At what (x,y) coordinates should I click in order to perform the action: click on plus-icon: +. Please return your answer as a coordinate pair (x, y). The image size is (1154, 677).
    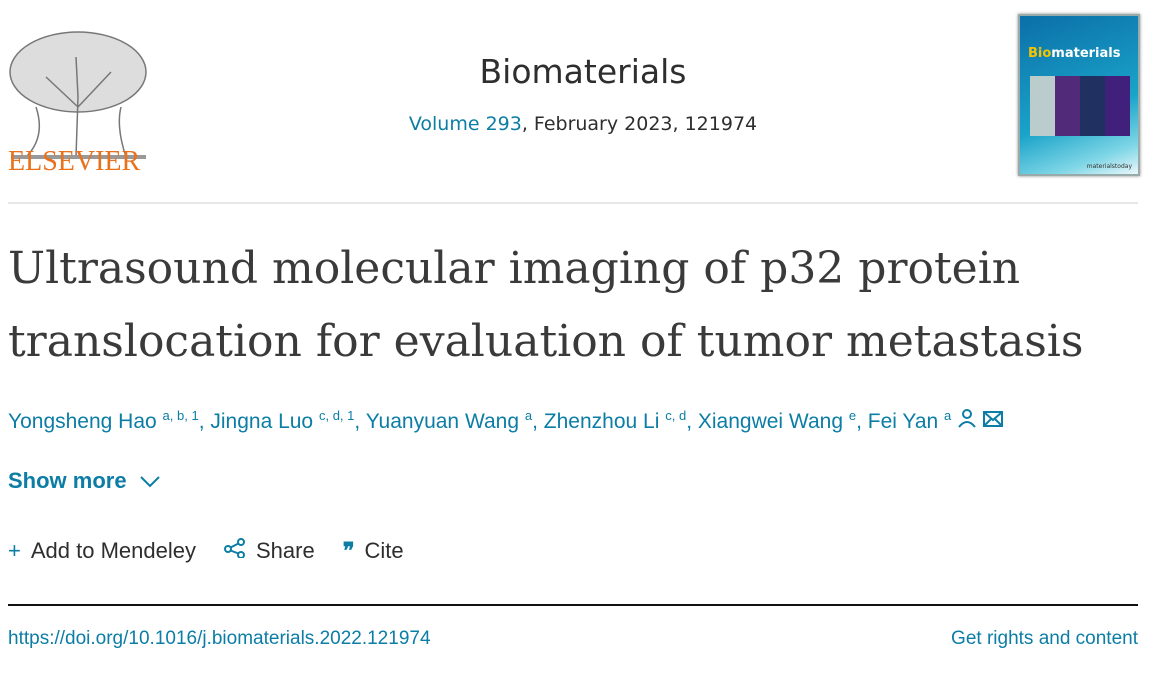
    Looking at the image, I should click on (14, 550).